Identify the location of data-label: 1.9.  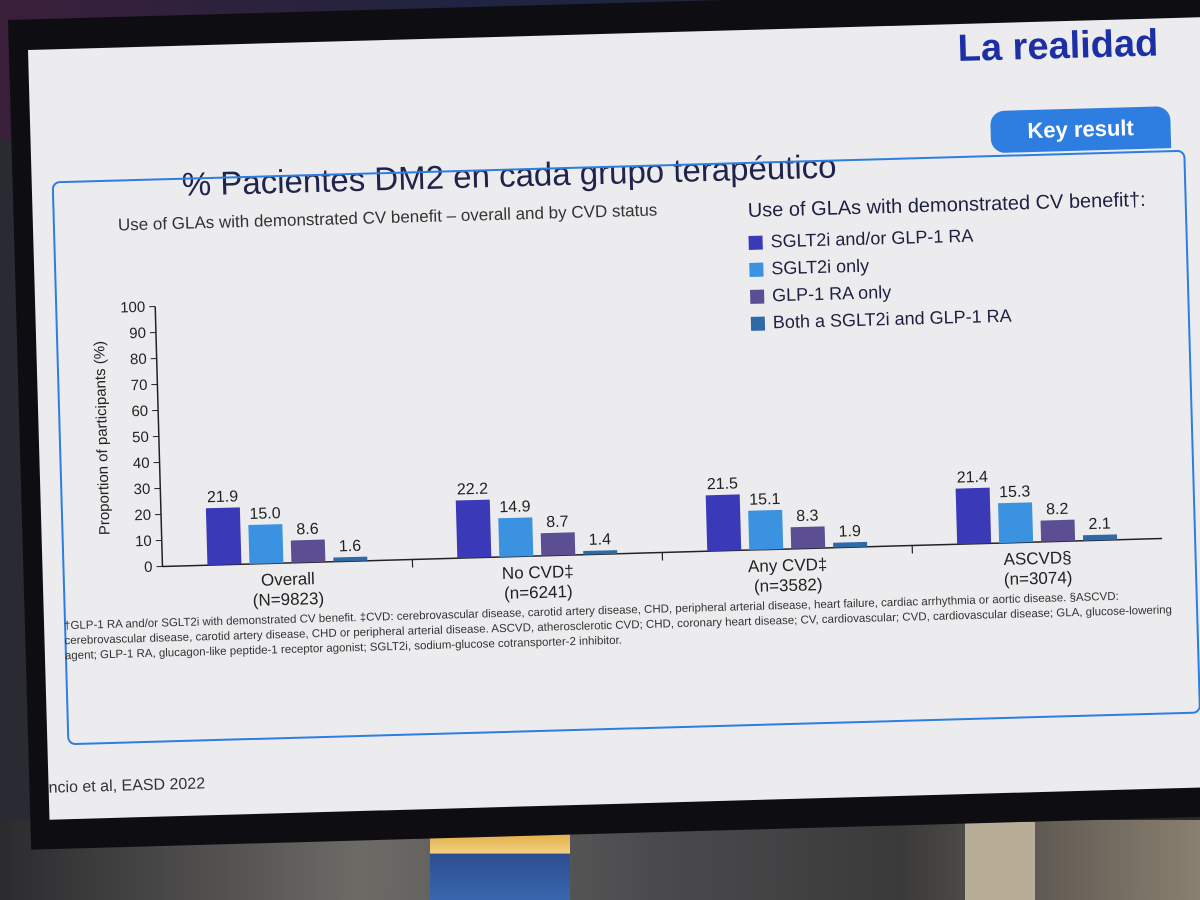
(849, 532).